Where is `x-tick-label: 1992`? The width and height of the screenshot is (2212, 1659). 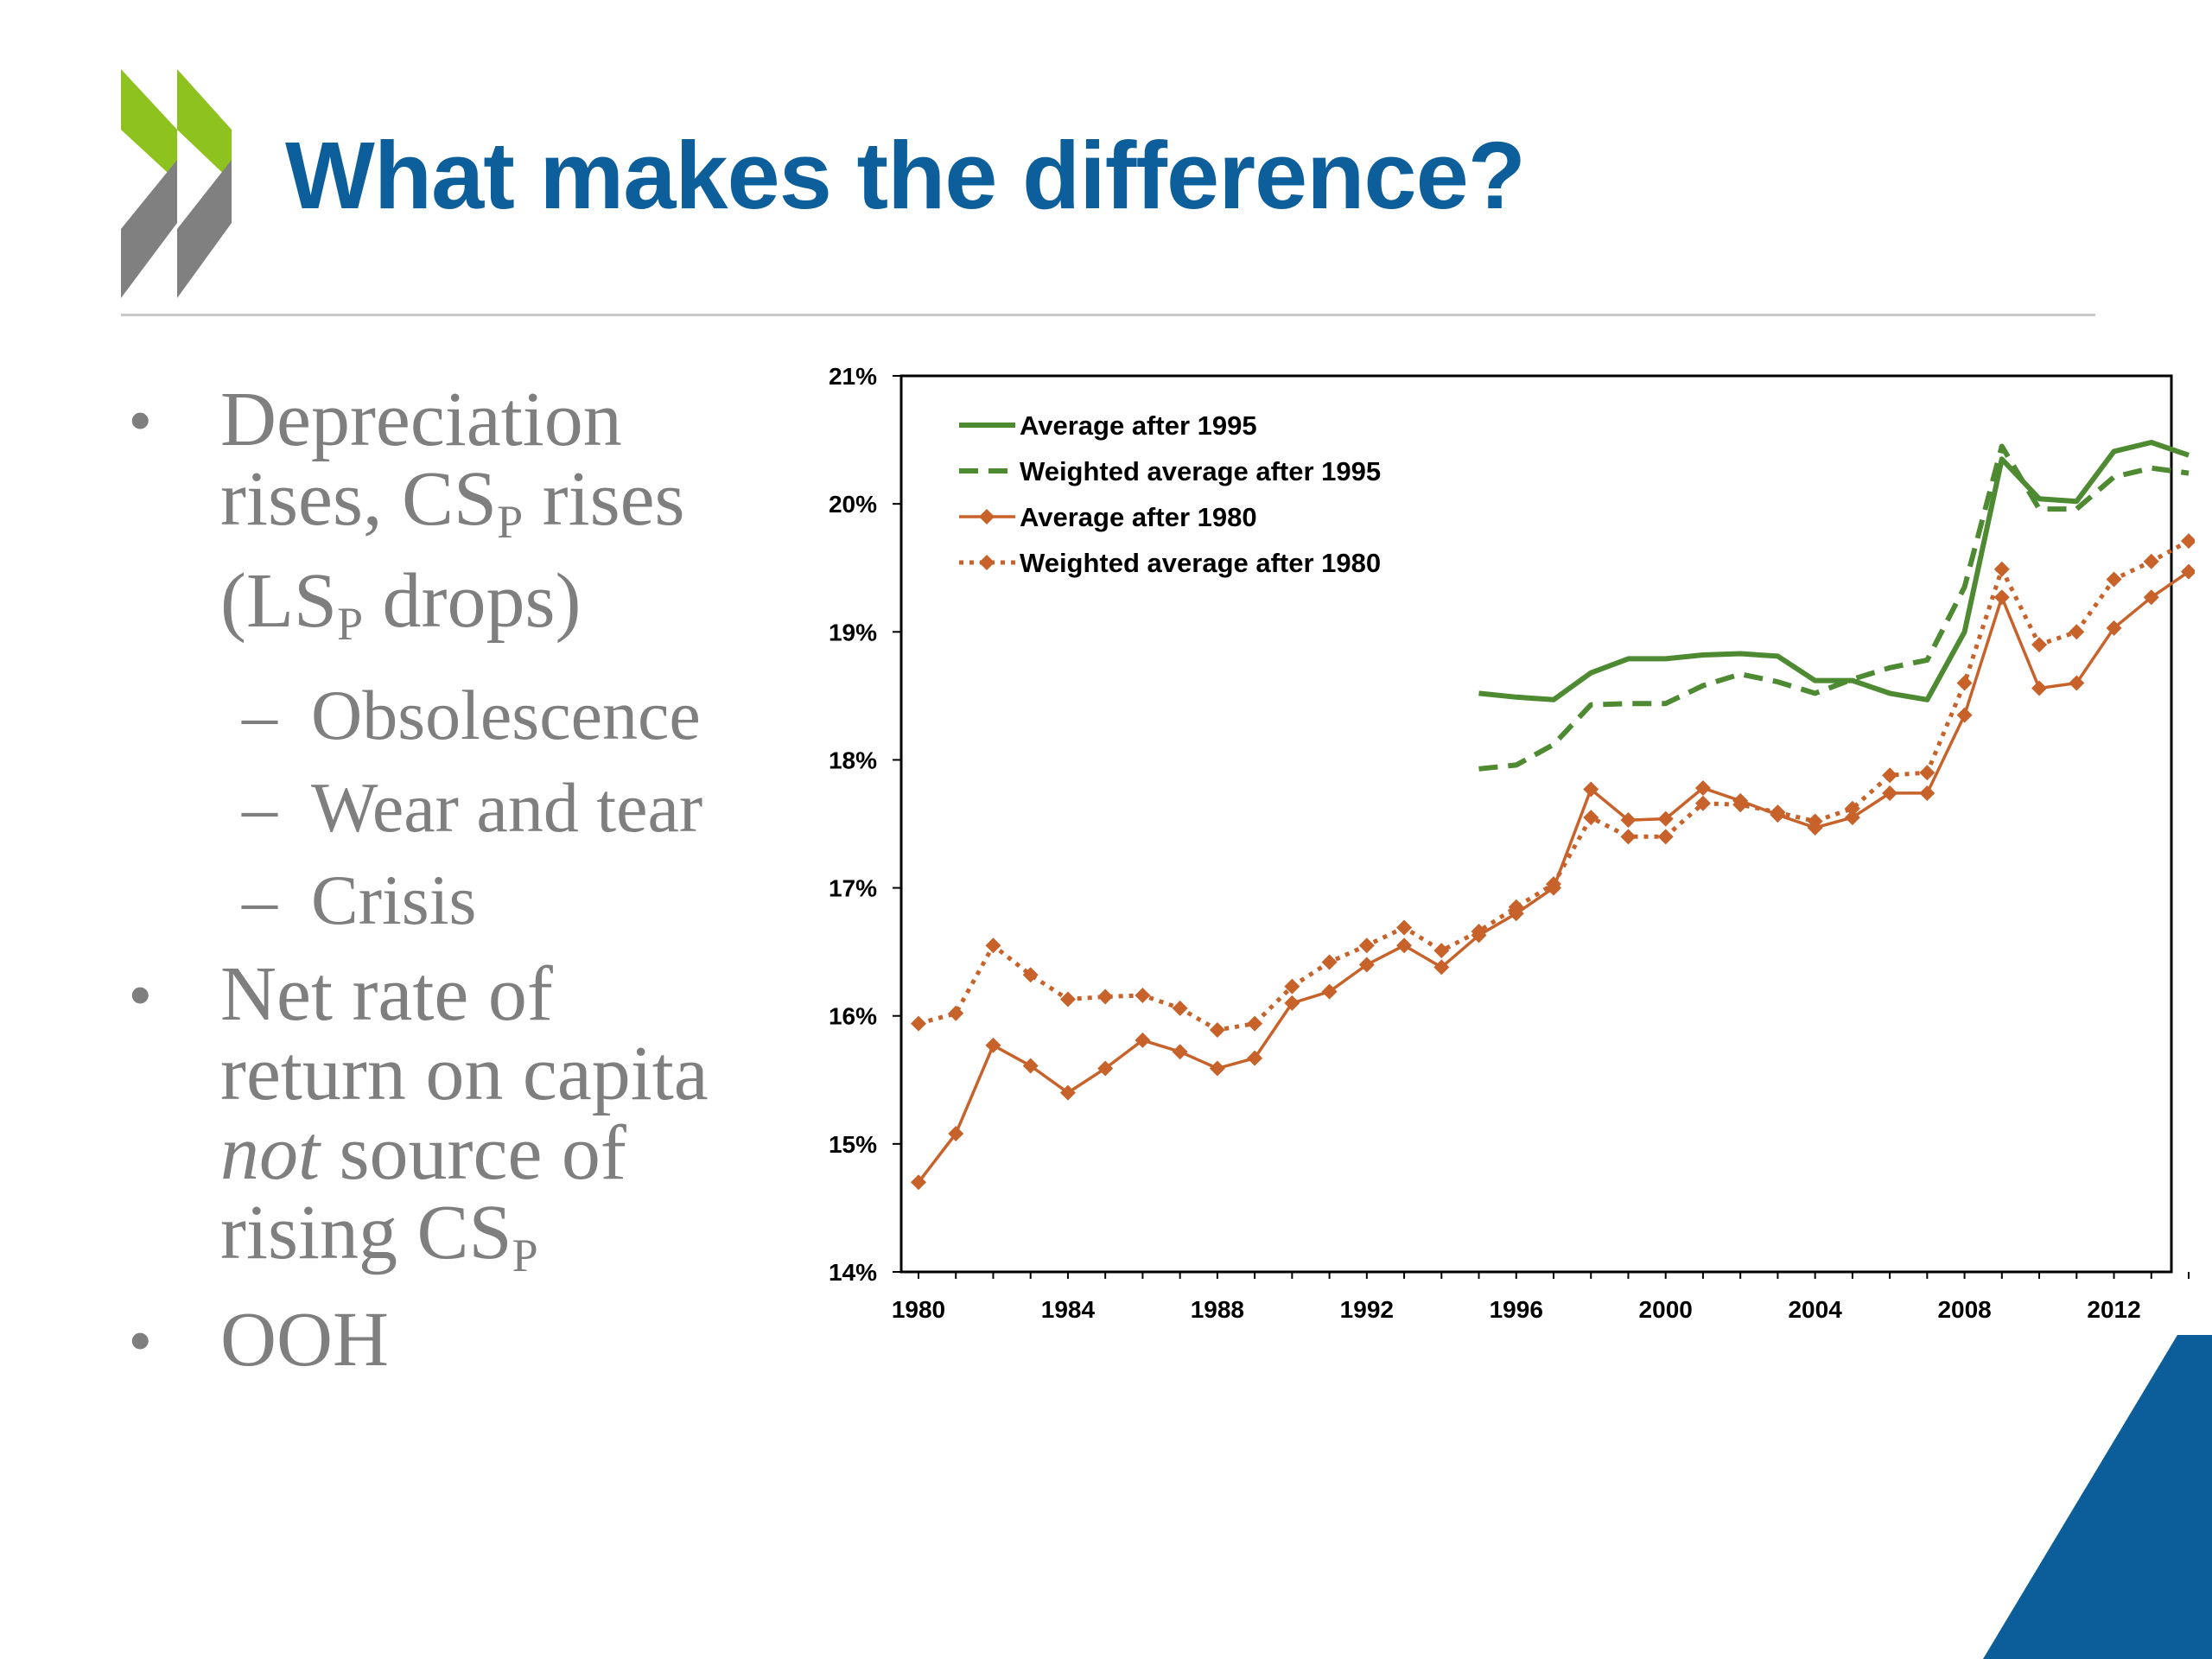
x-tick-label: 1992 is located at coordinates (1367, 1309).